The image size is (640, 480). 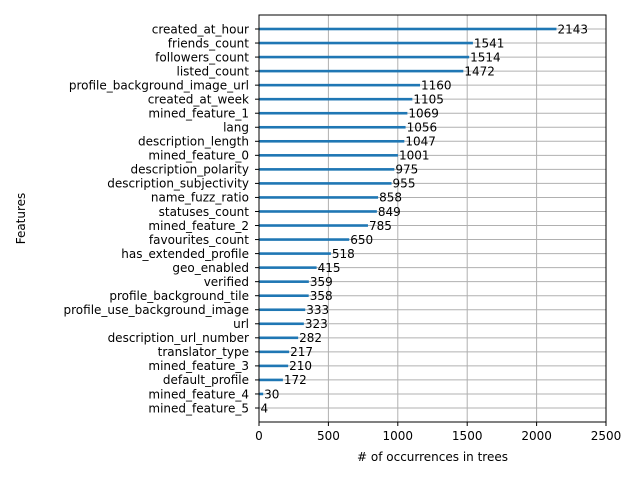 I want to click on category-label: mined_feature_5, so click(x=198, y=408).